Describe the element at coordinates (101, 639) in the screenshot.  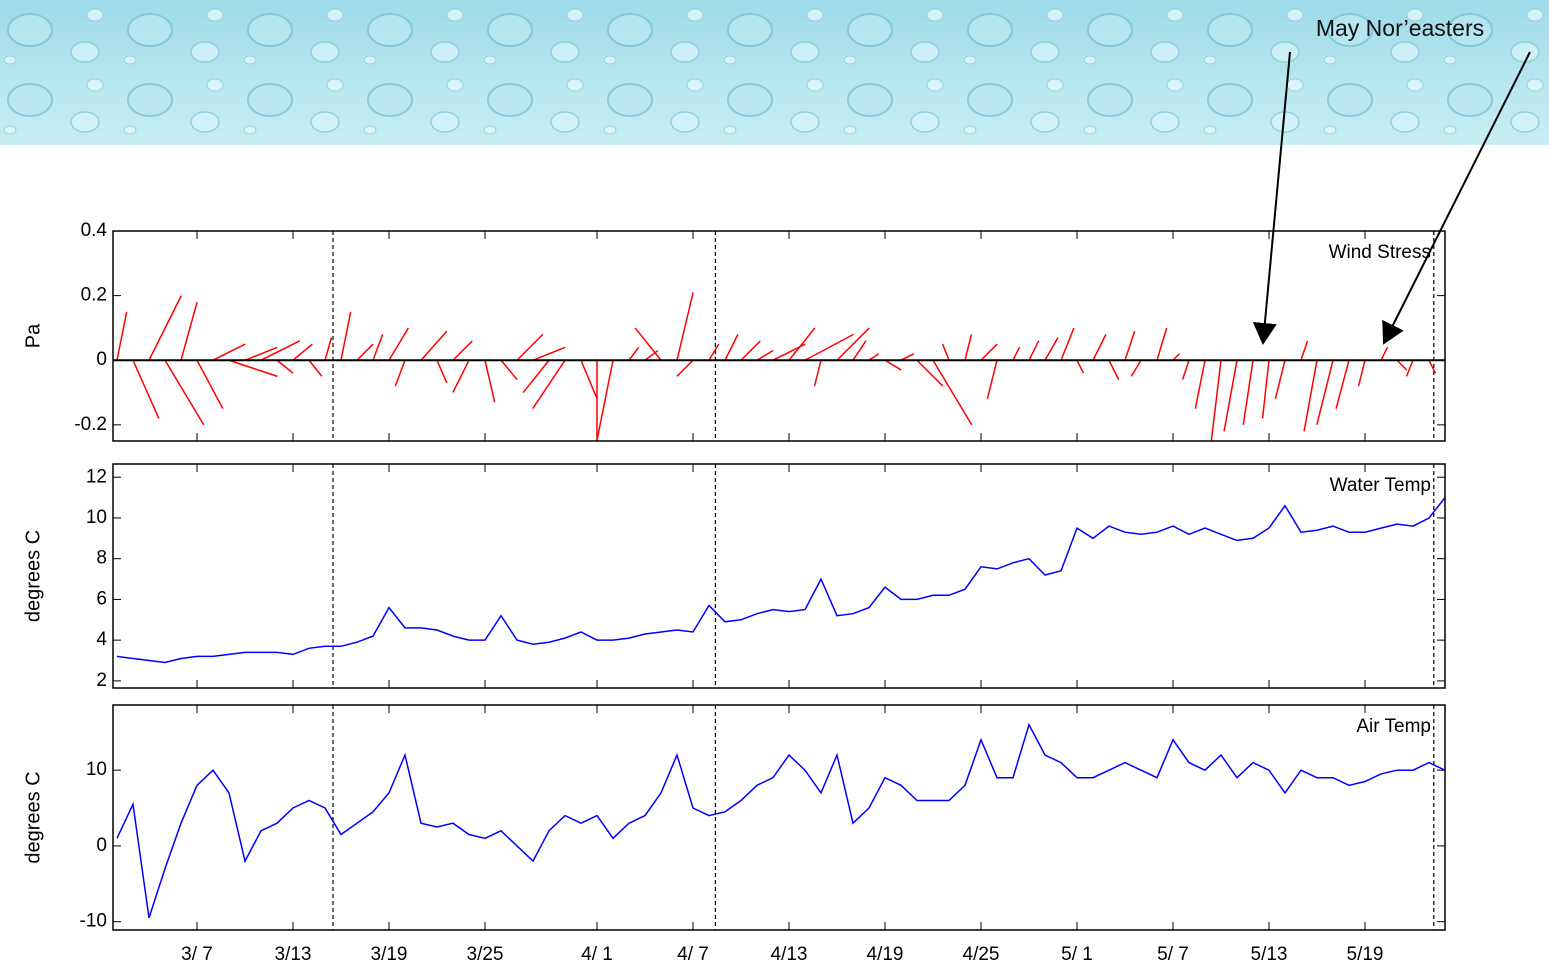
I see `y-tick-label: 4` at that location.